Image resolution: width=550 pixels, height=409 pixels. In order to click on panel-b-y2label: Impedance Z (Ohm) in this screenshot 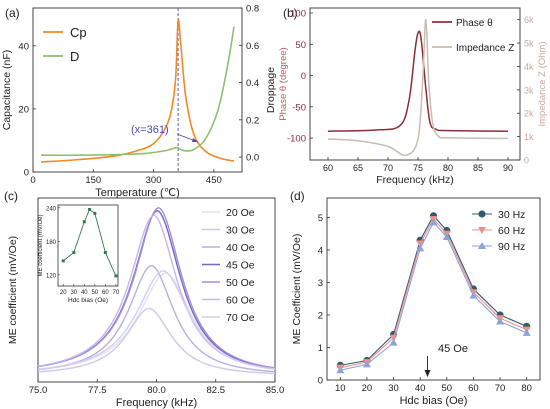, I will do `click(542, 84)`.